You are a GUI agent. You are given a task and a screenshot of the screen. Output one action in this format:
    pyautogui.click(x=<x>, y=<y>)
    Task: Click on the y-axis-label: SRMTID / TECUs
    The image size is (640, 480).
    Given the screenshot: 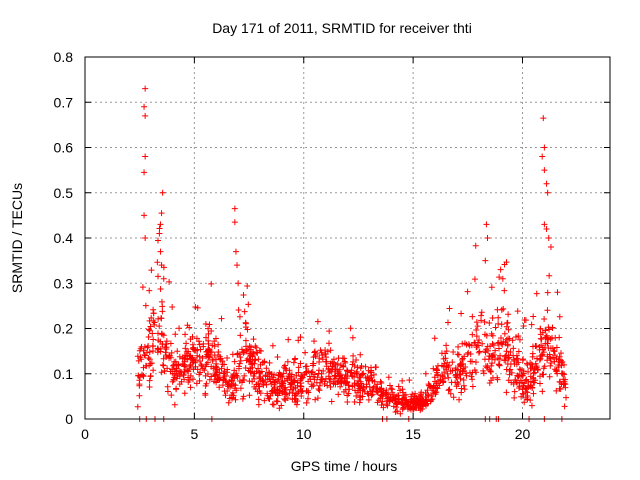 What is the action you would take?
    pyautogui.click(x=17, y=238)
    